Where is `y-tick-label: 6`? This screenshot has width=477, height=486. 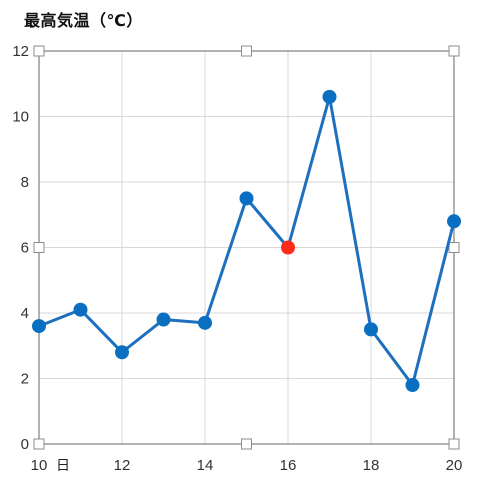
y-tick-label: 6 is located at coordinates (25, 248).